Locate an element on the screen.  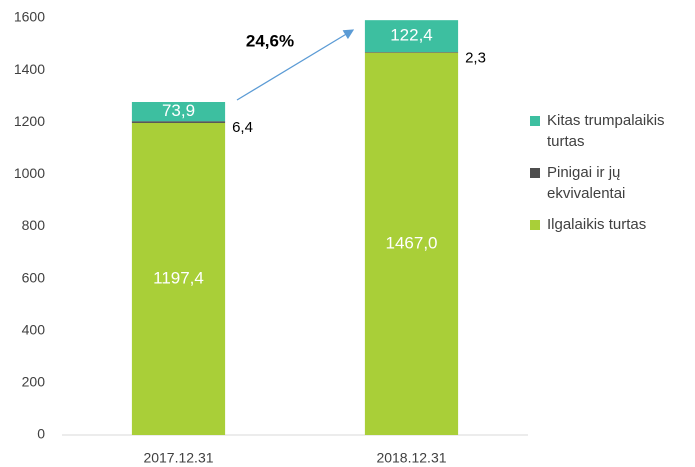
y-tick-label: 600 is located at coordinates (34, 277).